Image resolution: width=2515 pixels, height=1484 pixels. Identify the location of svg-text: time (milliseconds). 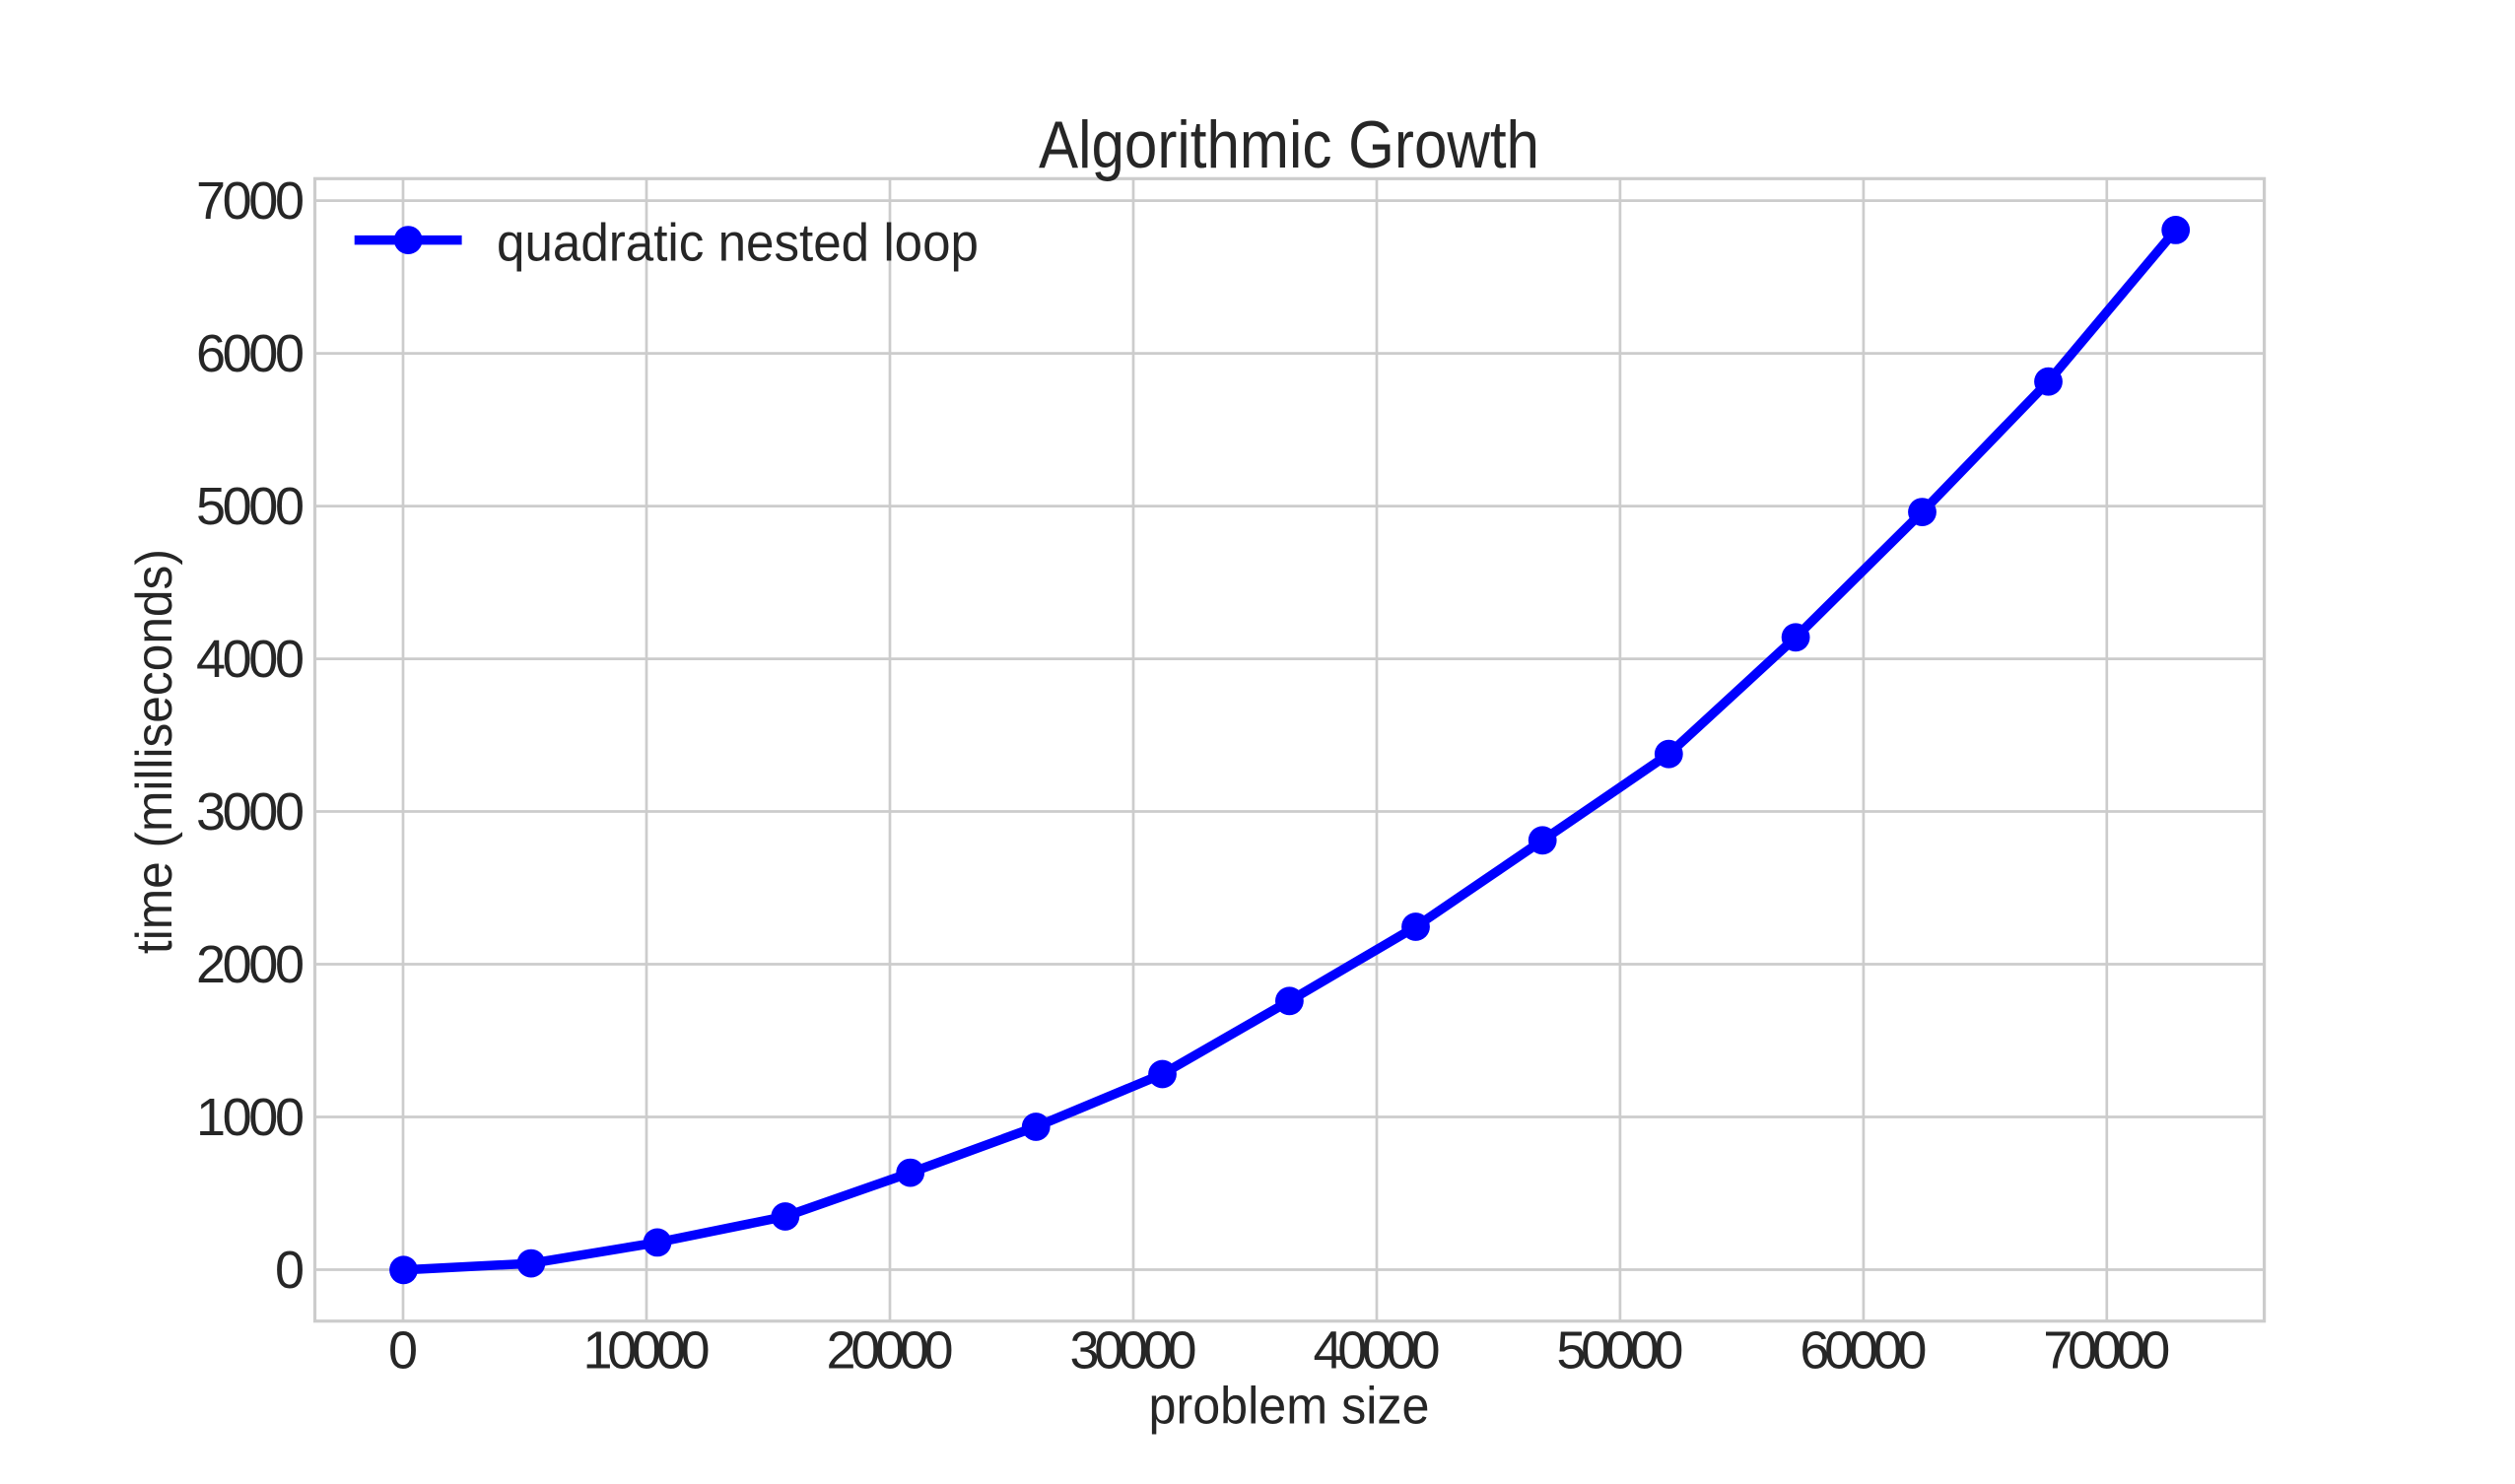
(154, 751).